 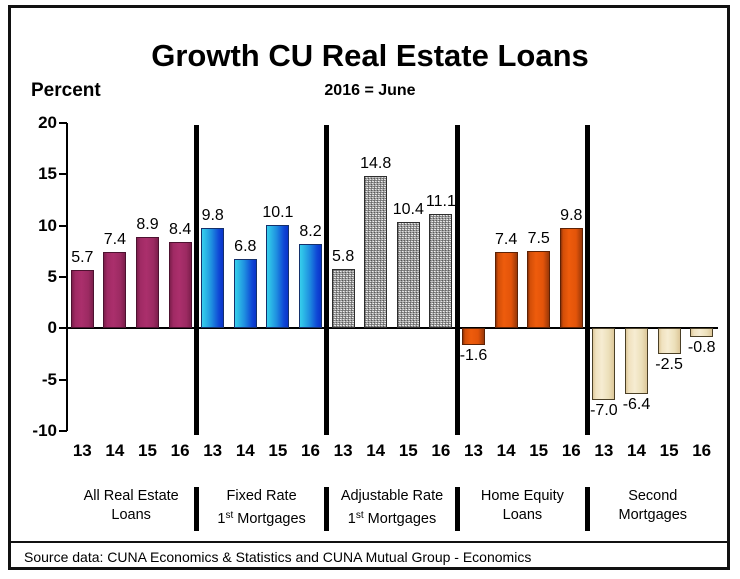 I want to click on bar-value-label: 8.2, so click(x=310, y=232).